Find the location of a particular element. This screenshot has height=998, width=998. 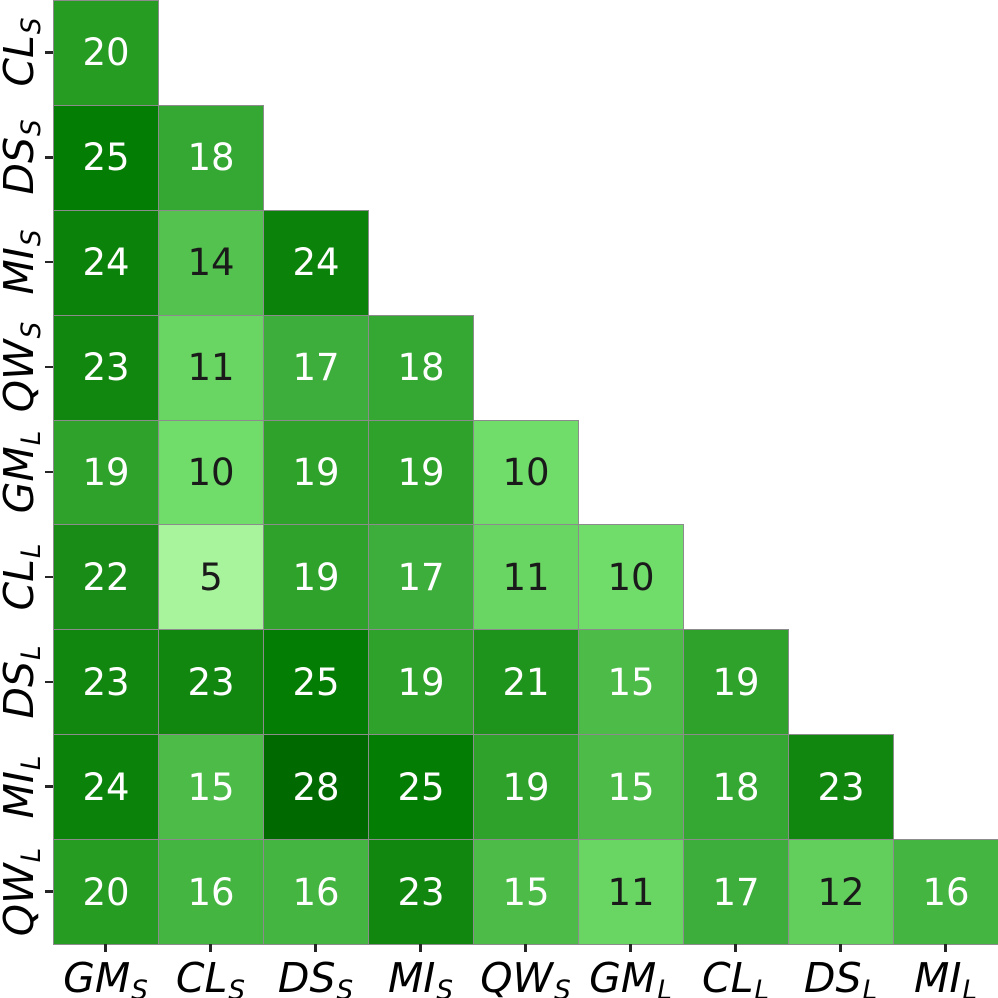

y-tick-label: CLL is located at coordinates (23, 577).